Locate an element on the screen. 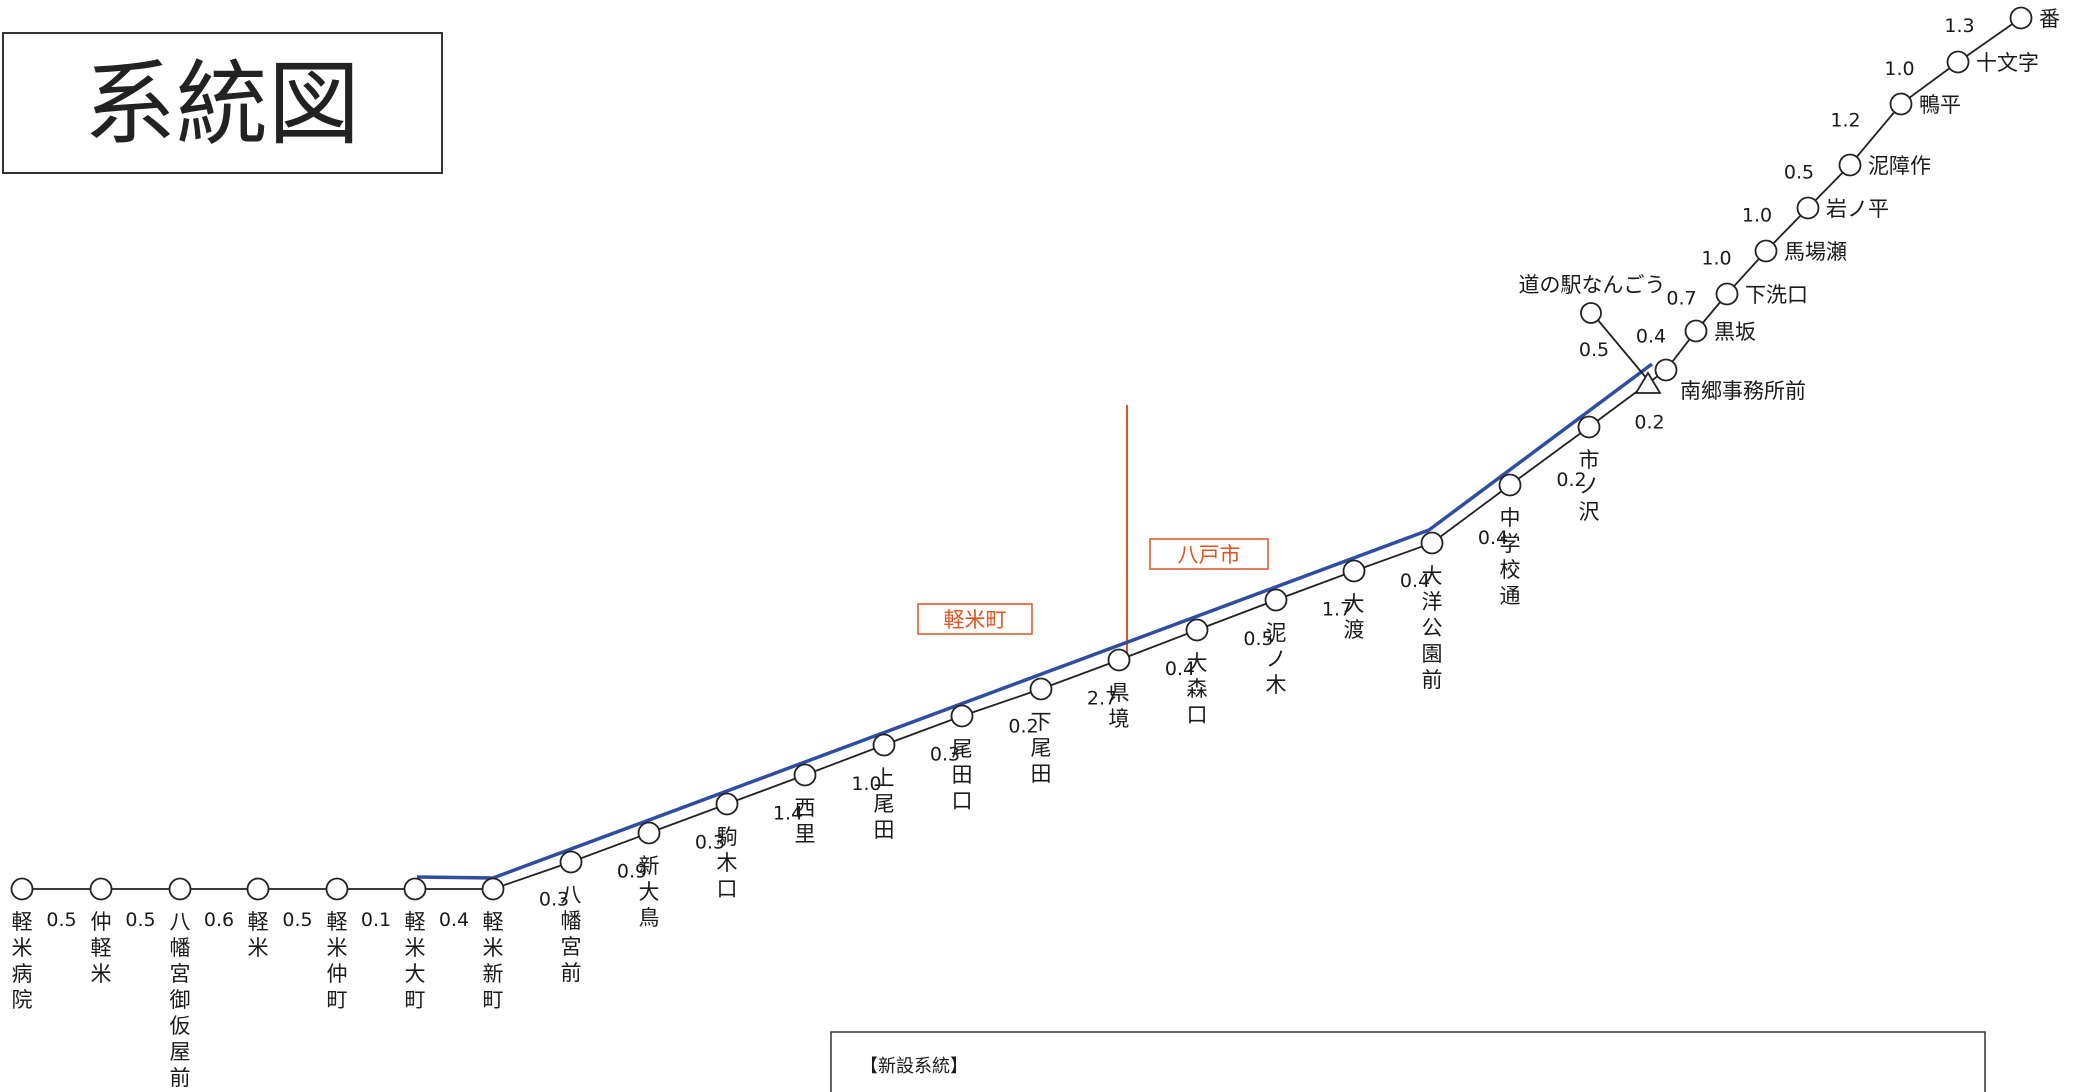 This screenshot has width=2079, height=1092. distance-label: 0.1 is located at coordinates (376, 920).